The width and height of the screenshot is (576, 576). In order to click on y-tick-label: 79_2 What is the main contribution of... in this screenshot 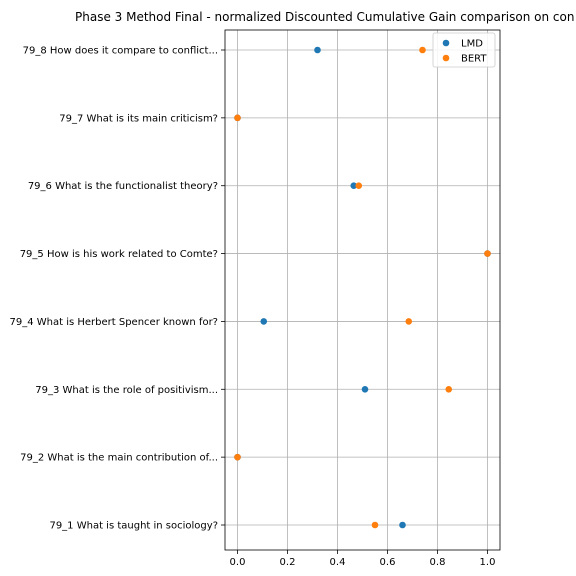, I will do `click(119, 458)`.